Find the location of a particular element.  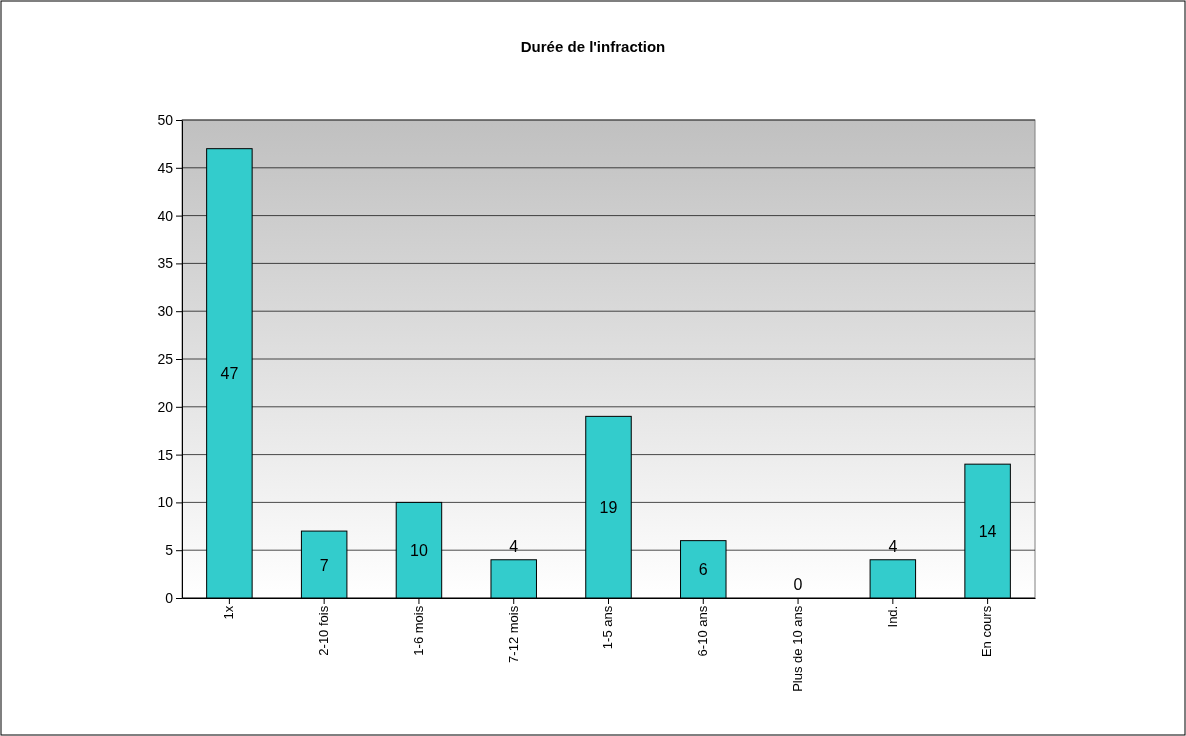

x-tick-label: Plus de 10 ans is located at coordinates (797, 648).